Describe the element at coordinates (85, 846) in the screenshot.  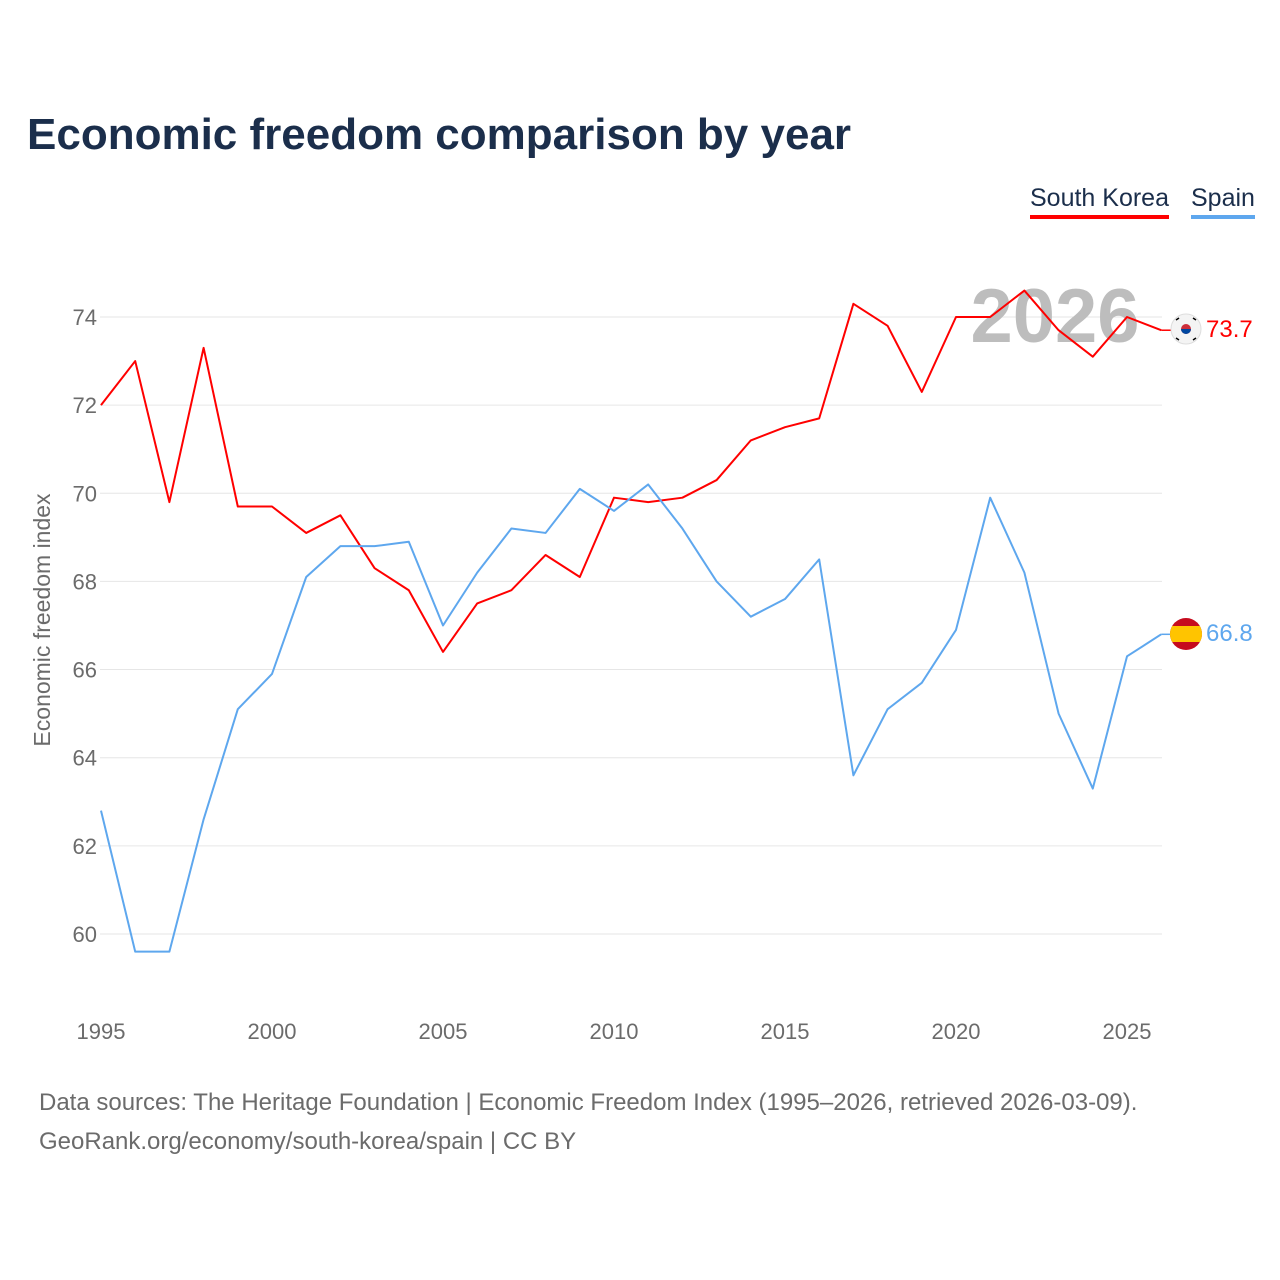
I see `y-tick-label: 62` at that location.